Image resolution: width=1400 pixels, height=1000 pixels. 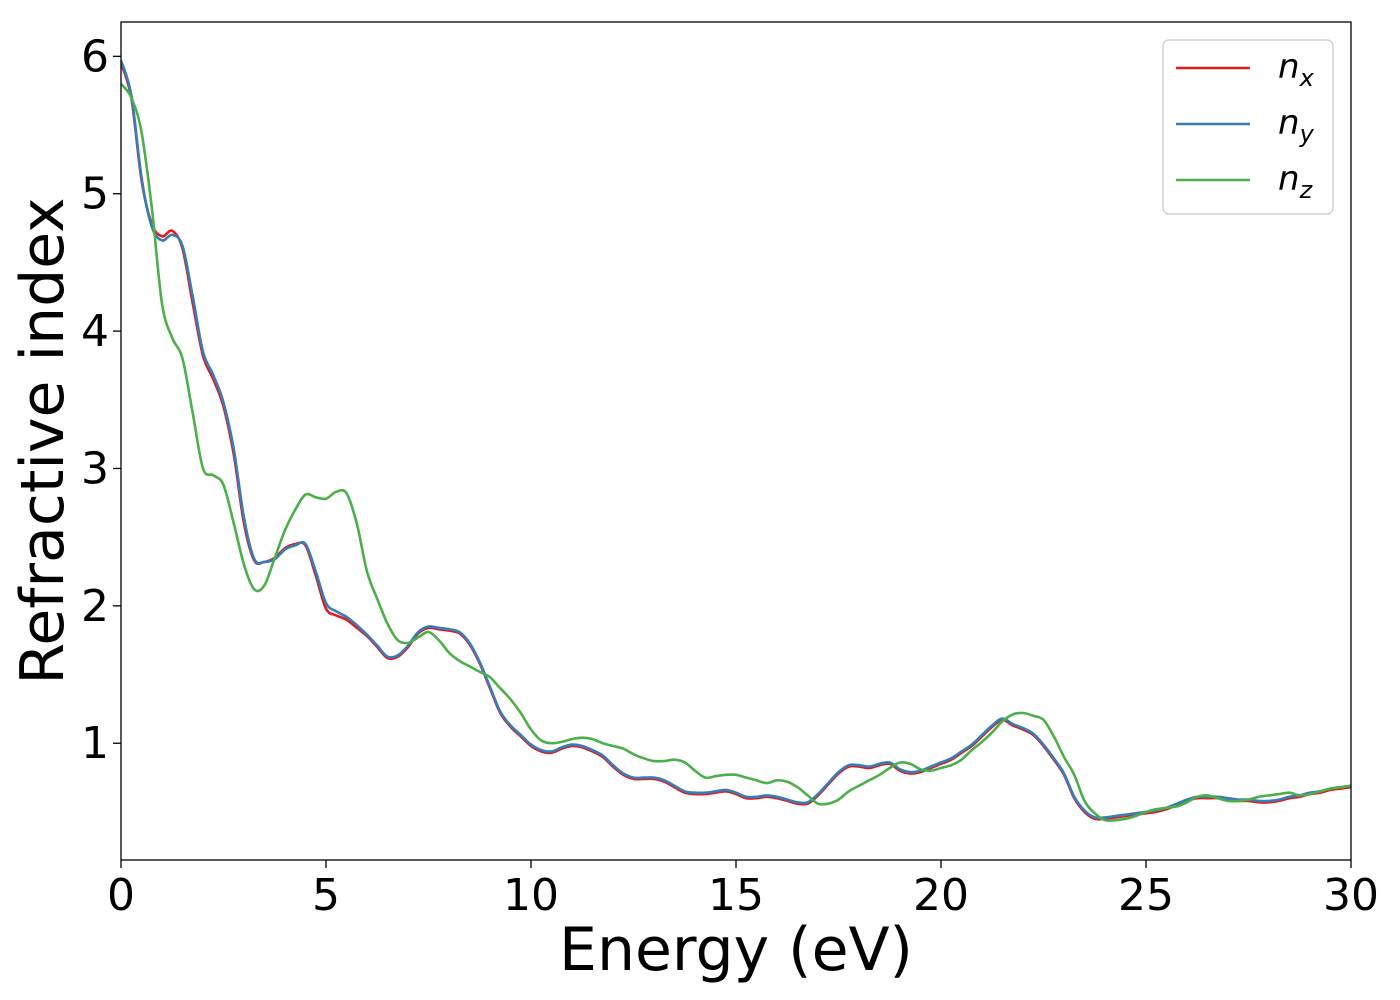 I want to click on x-tick-label: 0, so click(x=121, y=895).